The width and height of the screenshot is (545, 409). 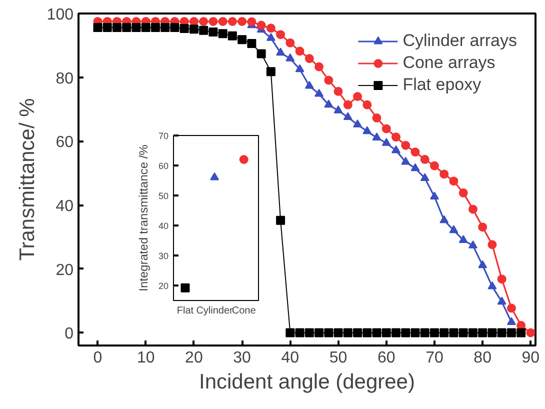 I want to click on y-tick-label: 0, so click(x=69, y=334).